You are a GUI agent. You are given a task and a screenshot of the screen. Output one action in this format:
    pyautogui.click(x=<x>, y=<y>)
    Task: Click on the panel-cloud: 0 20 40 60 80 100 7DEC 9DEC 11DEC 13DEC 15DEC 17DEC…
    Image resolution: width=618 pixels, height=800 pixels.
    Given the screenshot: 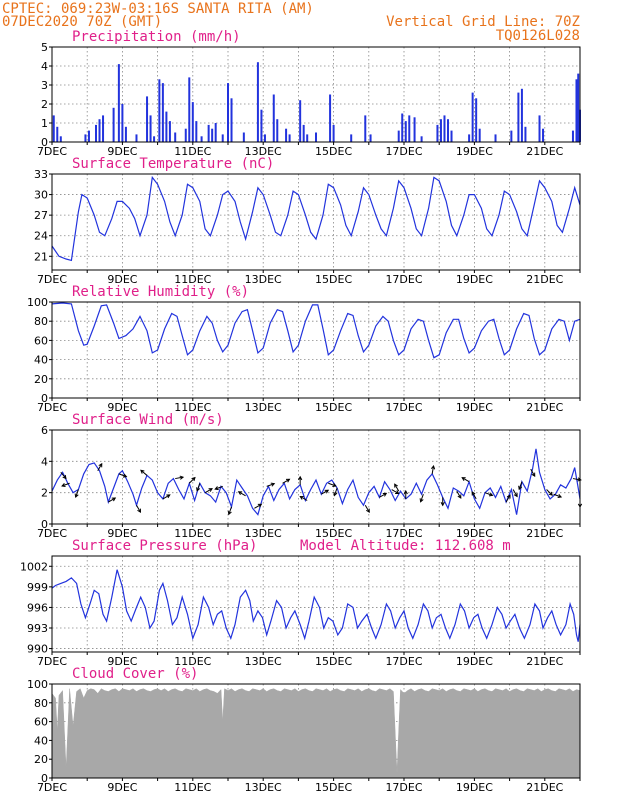 What is the action you would take?
    pyautogui.click(x=304, y=730)
    